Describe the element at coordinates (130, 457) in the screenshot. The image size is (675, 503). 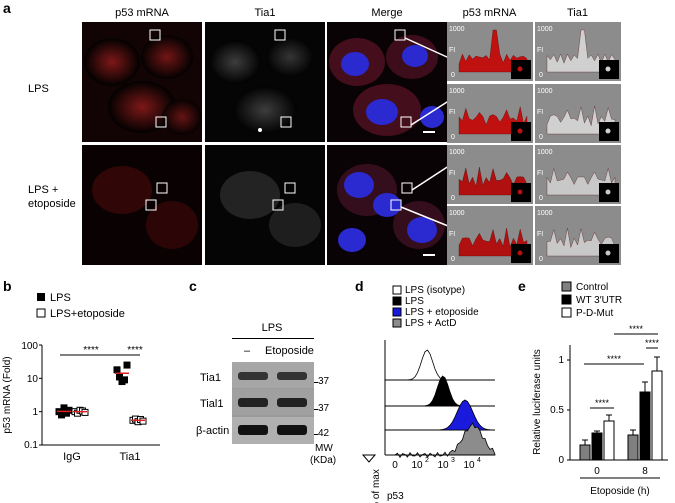
I see `b-xtick-tia1: Tia1` at that location.